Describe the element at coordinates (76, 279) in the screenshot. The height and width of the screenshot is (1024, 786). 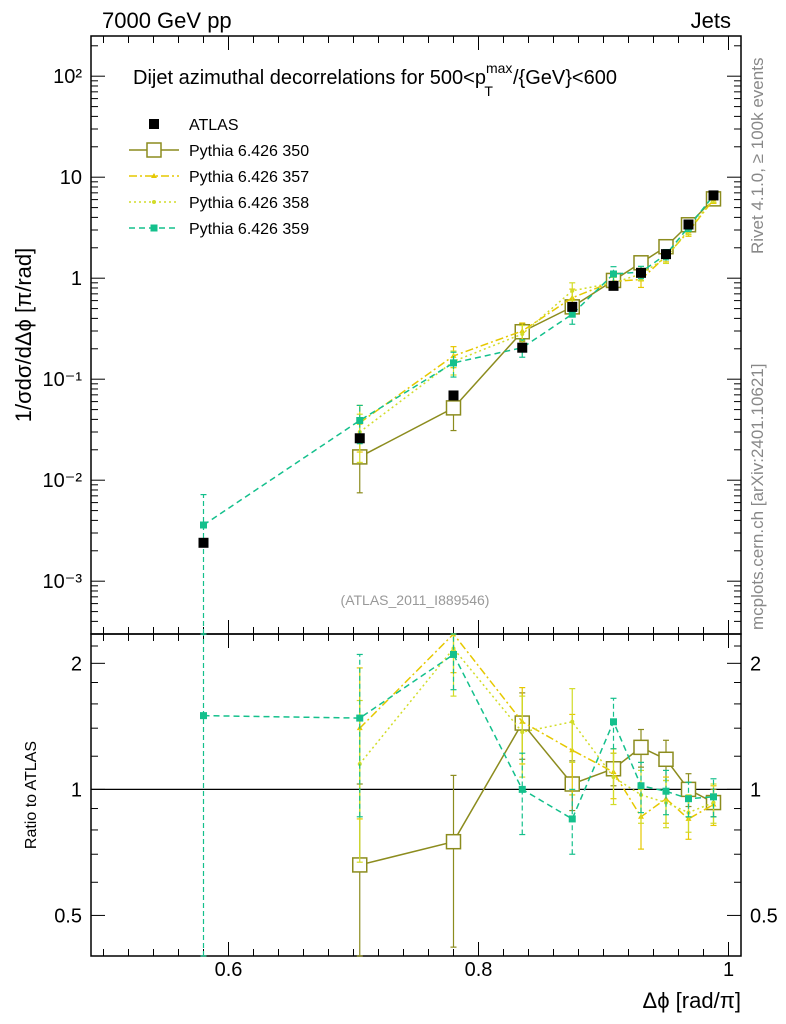
I see `y-tick-label: 1` at that location.